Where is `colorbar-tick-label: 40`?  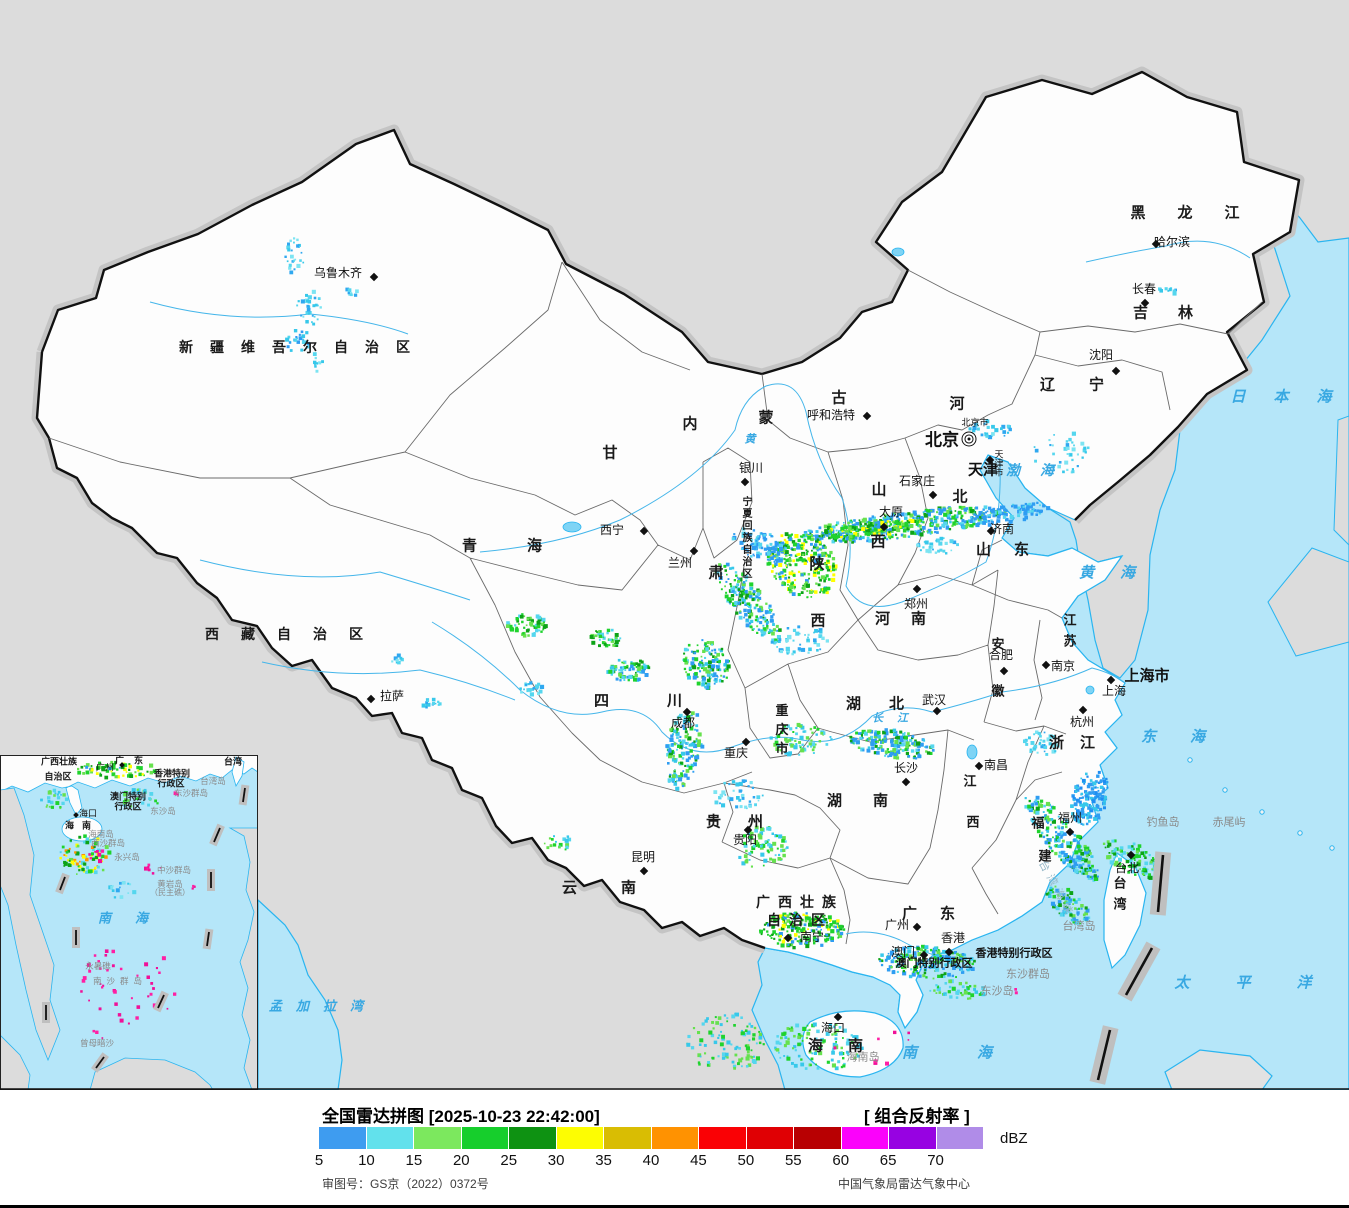
colorbar-tick-label: 40 is located at coordinates (651, 1160).